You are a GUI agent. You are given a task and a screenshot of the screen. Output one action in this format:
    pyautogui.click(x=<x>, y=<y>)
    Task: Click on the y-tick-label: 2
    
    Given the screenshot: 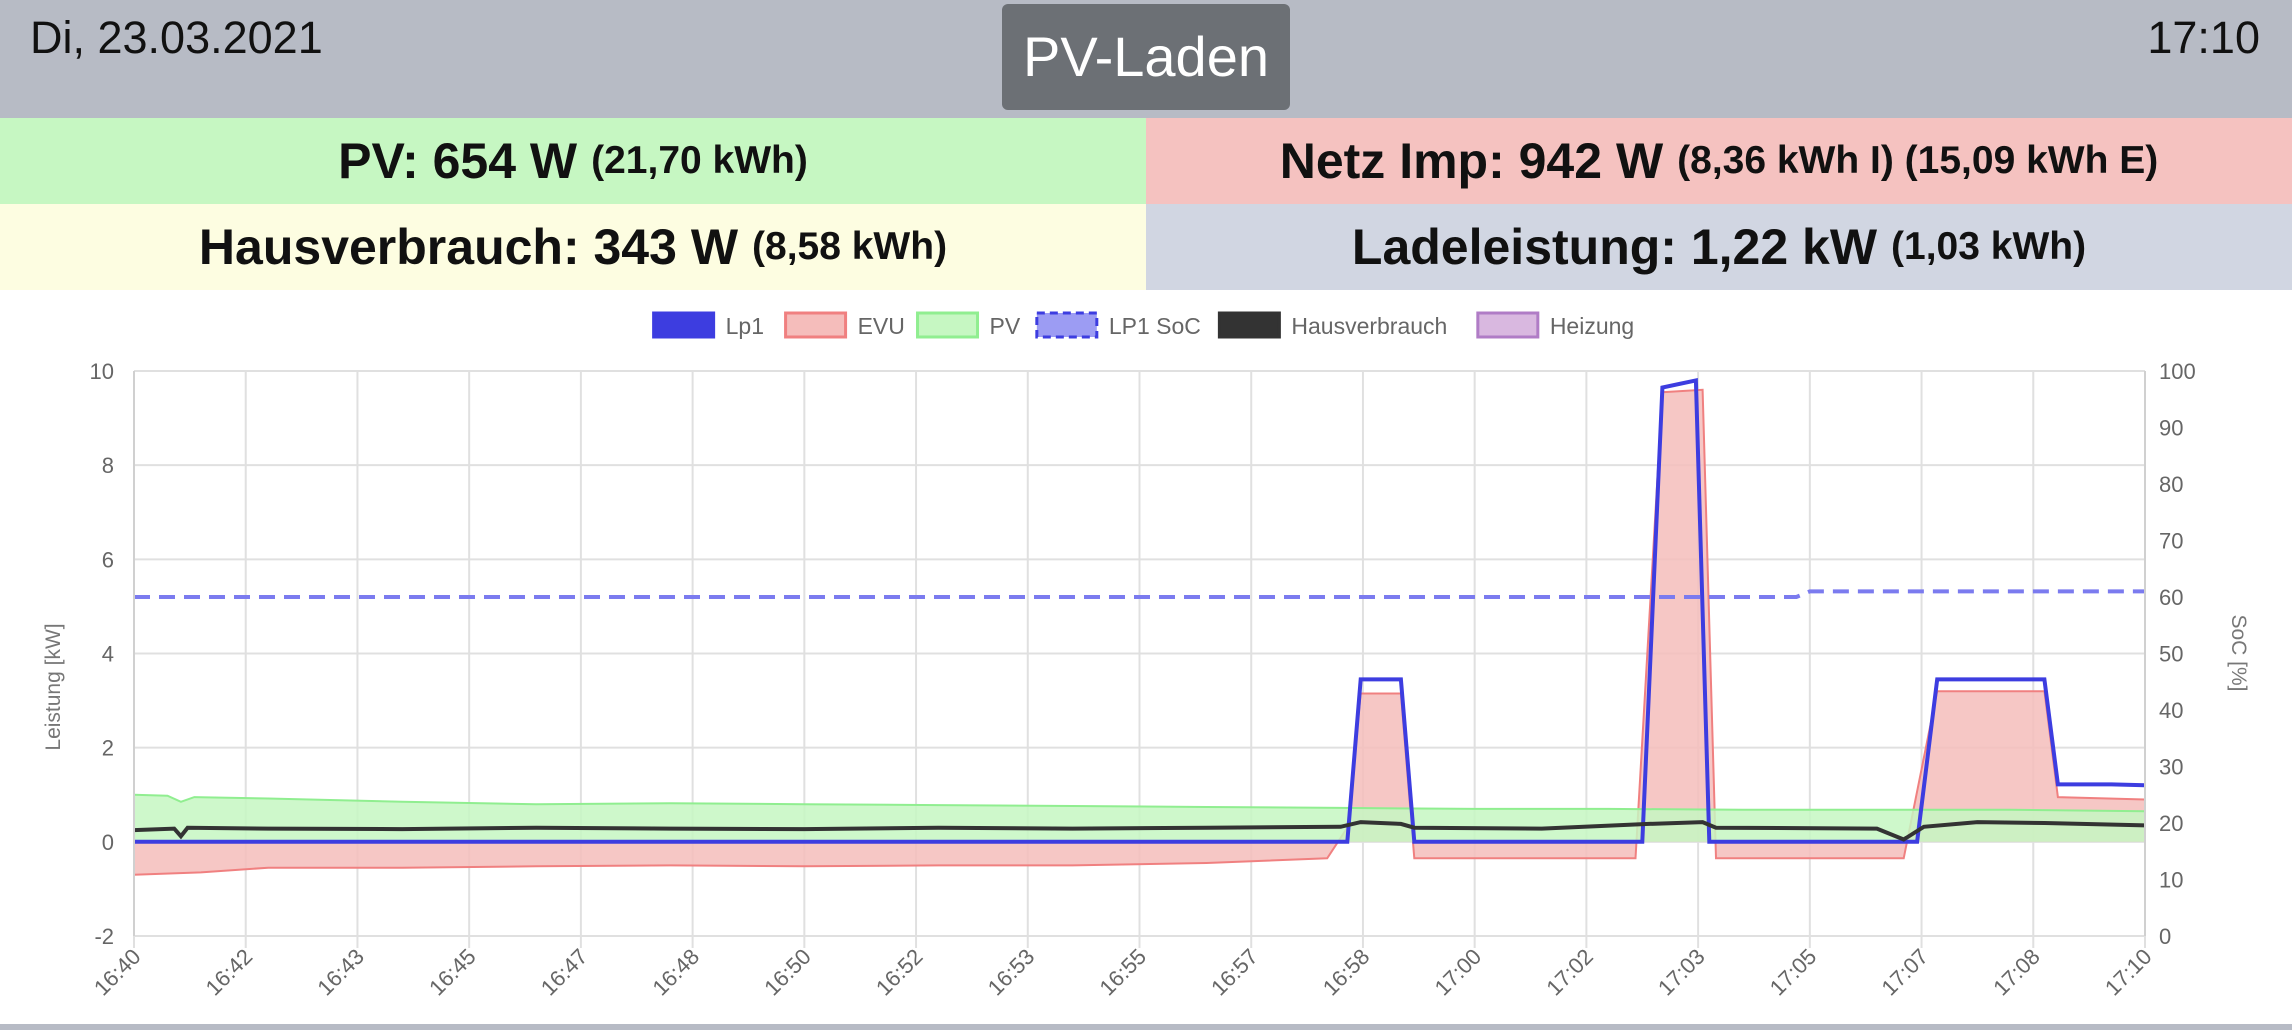 What is the action you would take?
    pyautogui.click(x=108, y=748)
    